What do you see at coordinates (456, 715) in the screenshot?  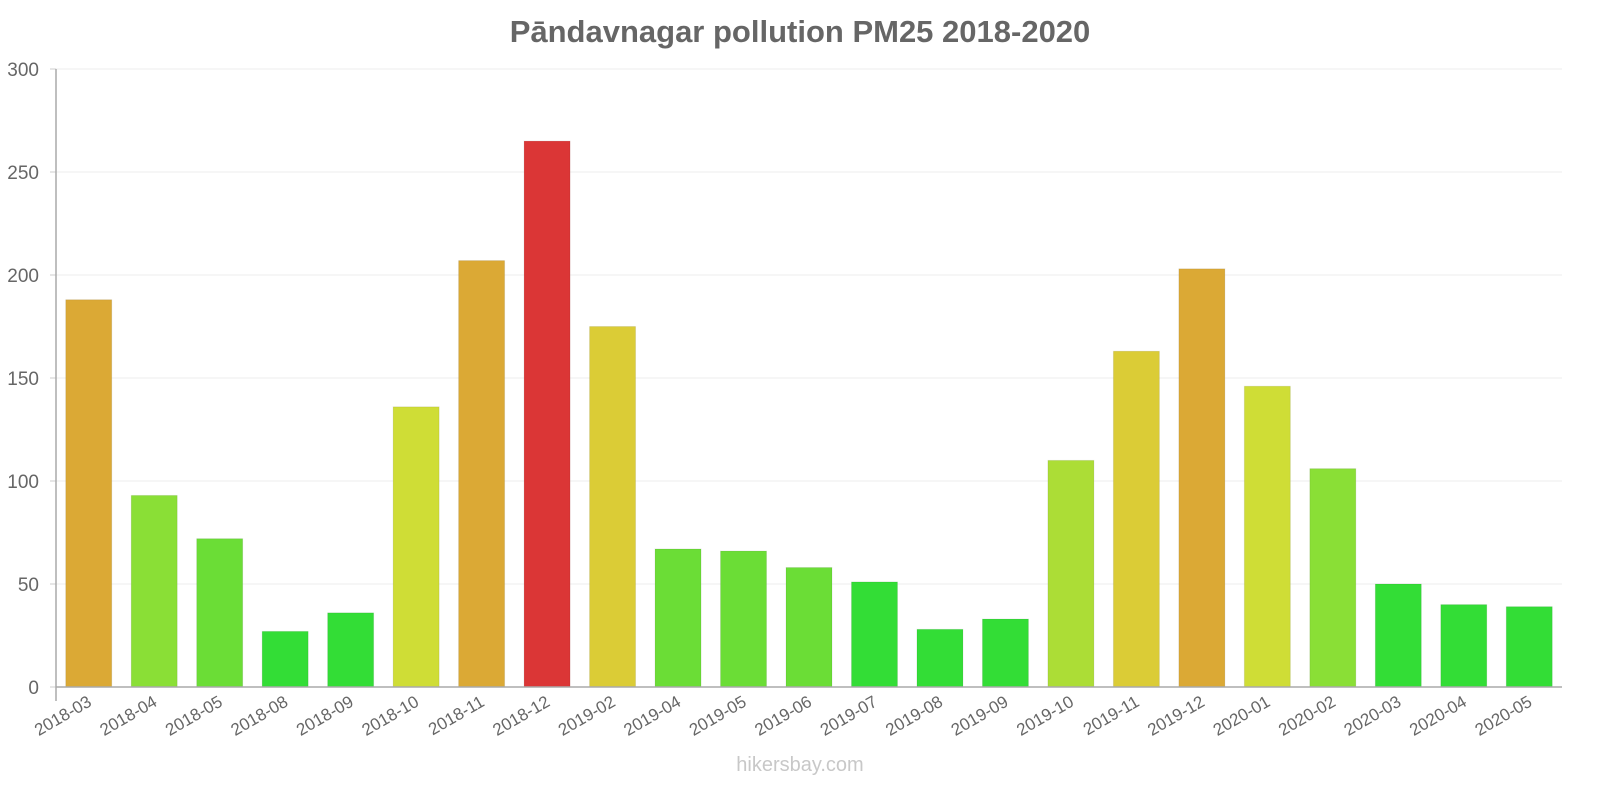 I see `x-tick-label: 2018-11` at bounding box center [456, 715].